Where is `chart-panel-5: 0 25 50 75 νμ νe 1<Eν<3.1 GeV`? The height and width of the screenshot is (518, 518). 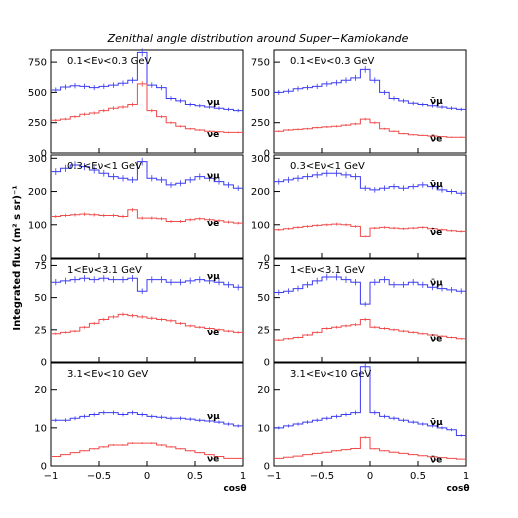
chart-panel-5: 0 25 50 75 νμ νe 1<Eν<3.1 GeV is located at coordinates (139, 313).